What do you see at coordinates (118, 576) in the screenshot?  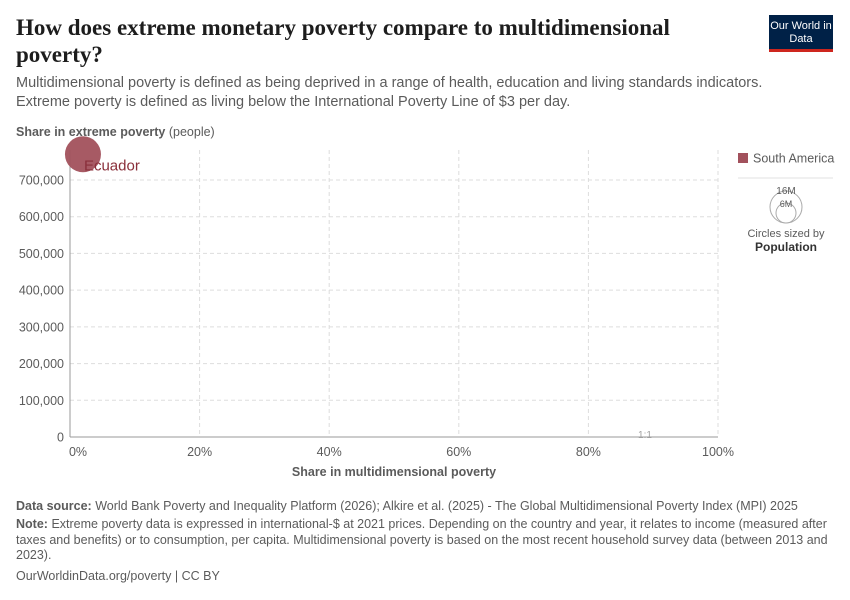 I see `license-link: OurWorldinData.org/poverty | CC BY` at bounding box center [118, 576].